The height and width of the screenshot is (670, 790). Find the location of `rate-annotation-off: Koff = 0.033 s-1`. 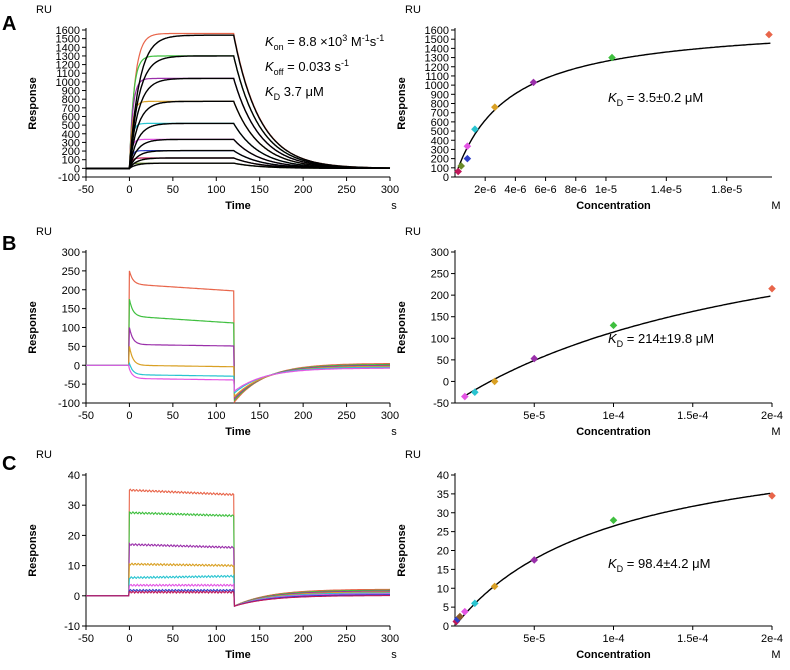

rate-annotation-off: Koff = 0.033 s-1 is located at coordinates (307, 67).